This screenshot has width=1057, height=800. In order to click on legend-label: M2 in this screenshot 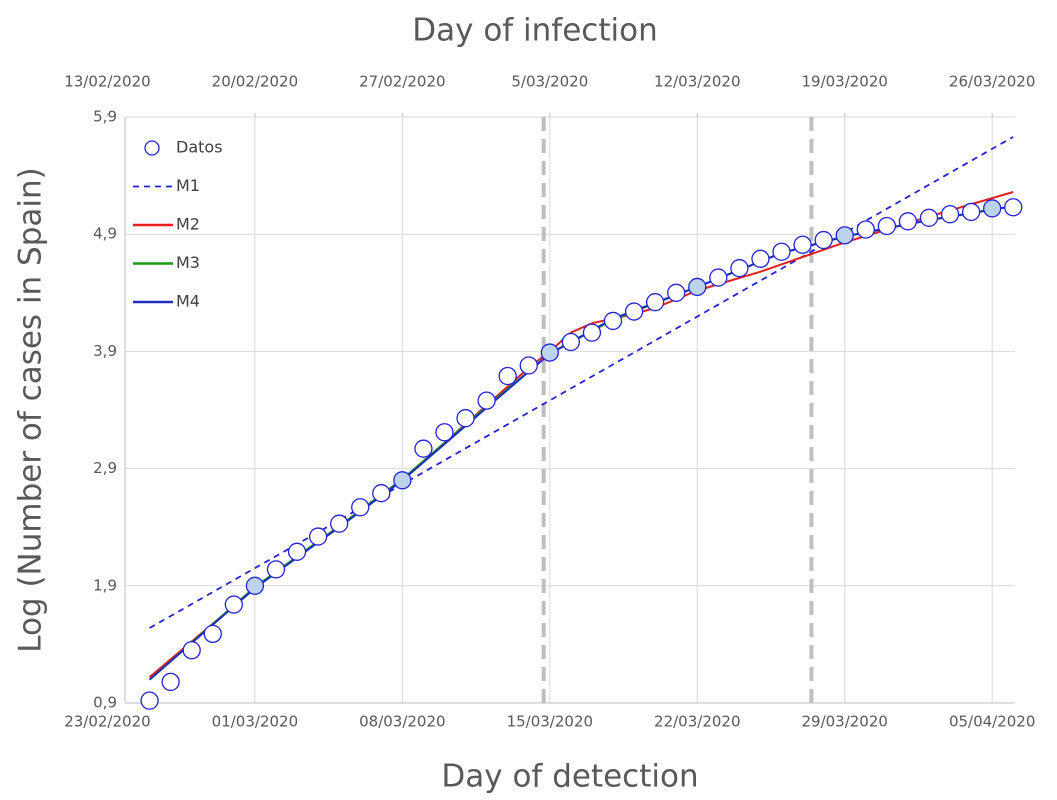, I will do `click(188, 224)`.